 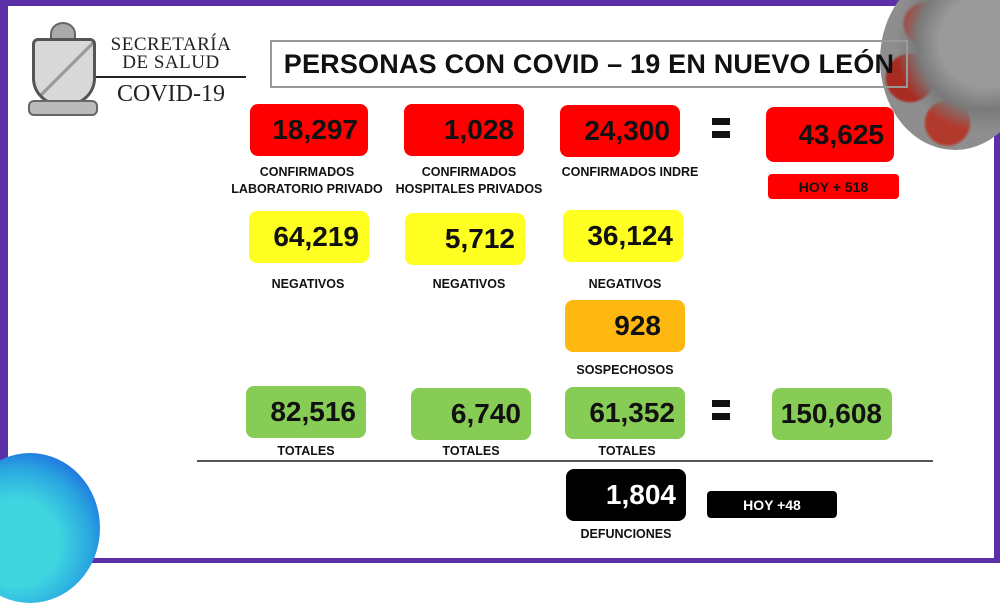 I want to click on negatives-lab-label: NEGATIVOS, so click(x=308, y=284).